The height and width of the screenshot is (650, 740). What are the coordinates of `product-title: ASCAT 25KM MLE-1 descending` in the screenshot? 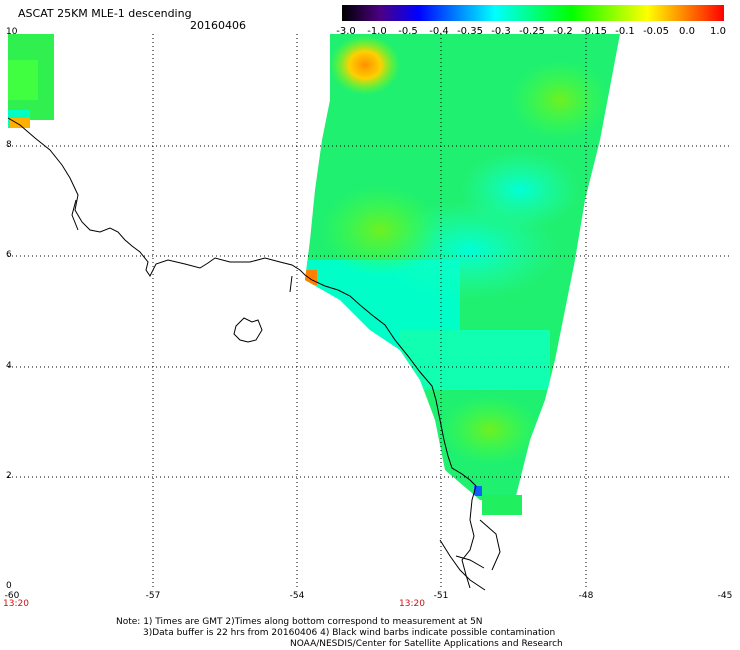 It's located at (105, 13).